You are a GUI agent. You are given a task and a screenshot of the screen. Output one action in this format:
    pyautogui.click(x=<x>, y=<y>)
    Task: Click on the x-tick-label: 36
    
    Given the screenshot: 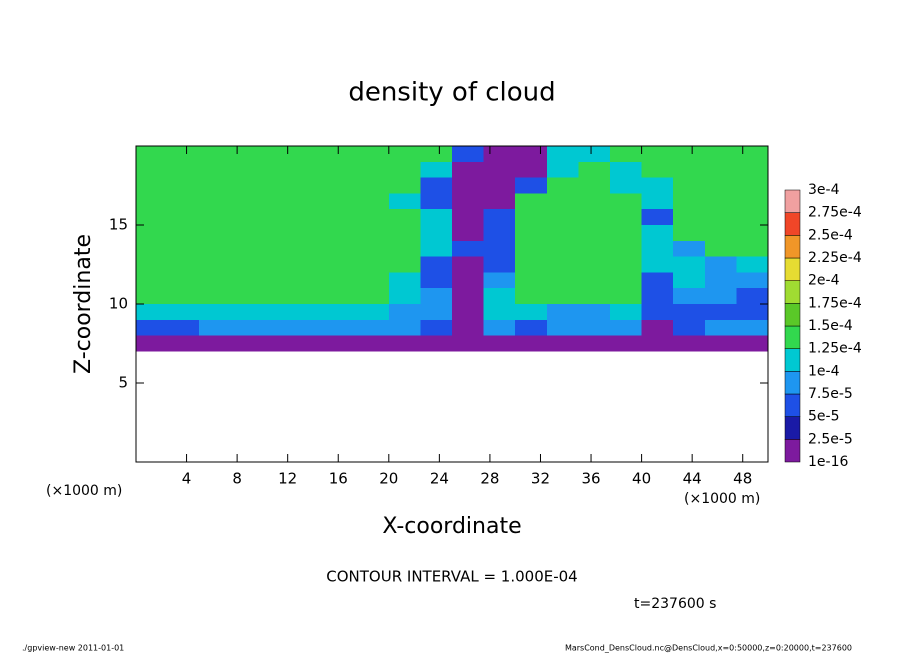 What is the action you would take?
    pyautogui.click(x=590, y=479)
    